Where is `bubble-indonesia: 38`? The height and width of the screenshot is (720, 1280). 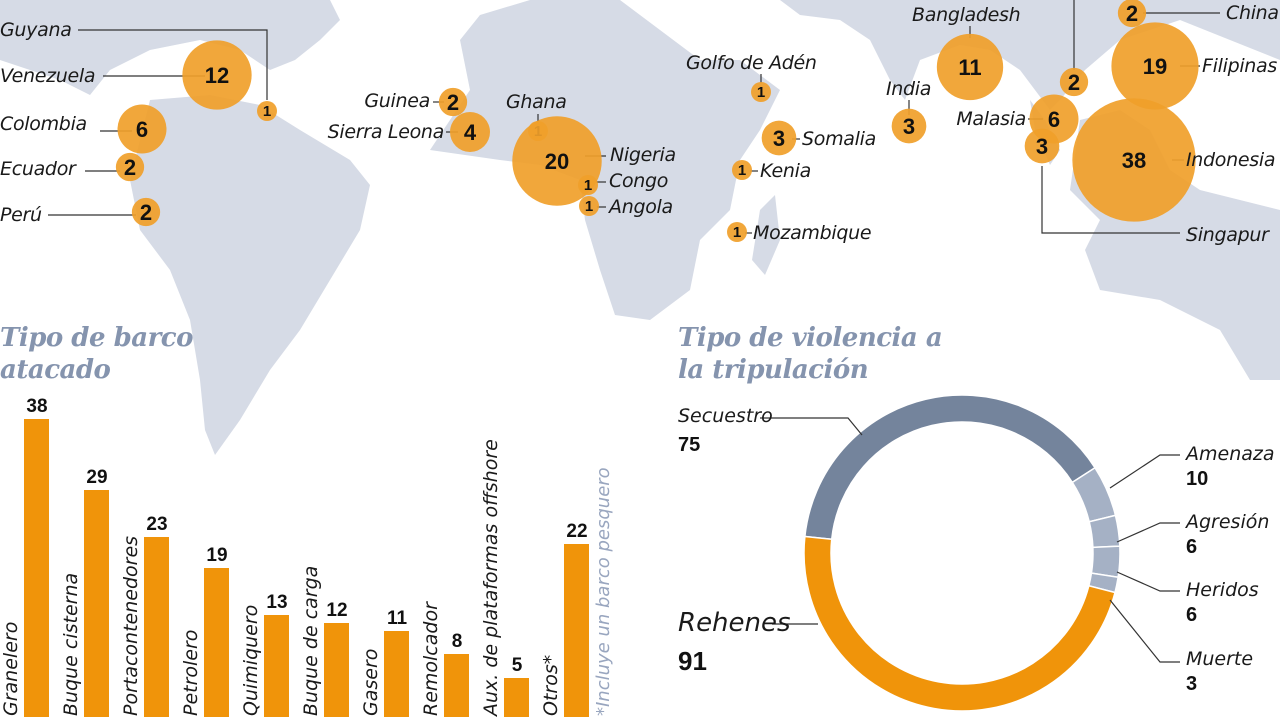 bubble-indonesia: 38 is located at coordinates (1134, 160).